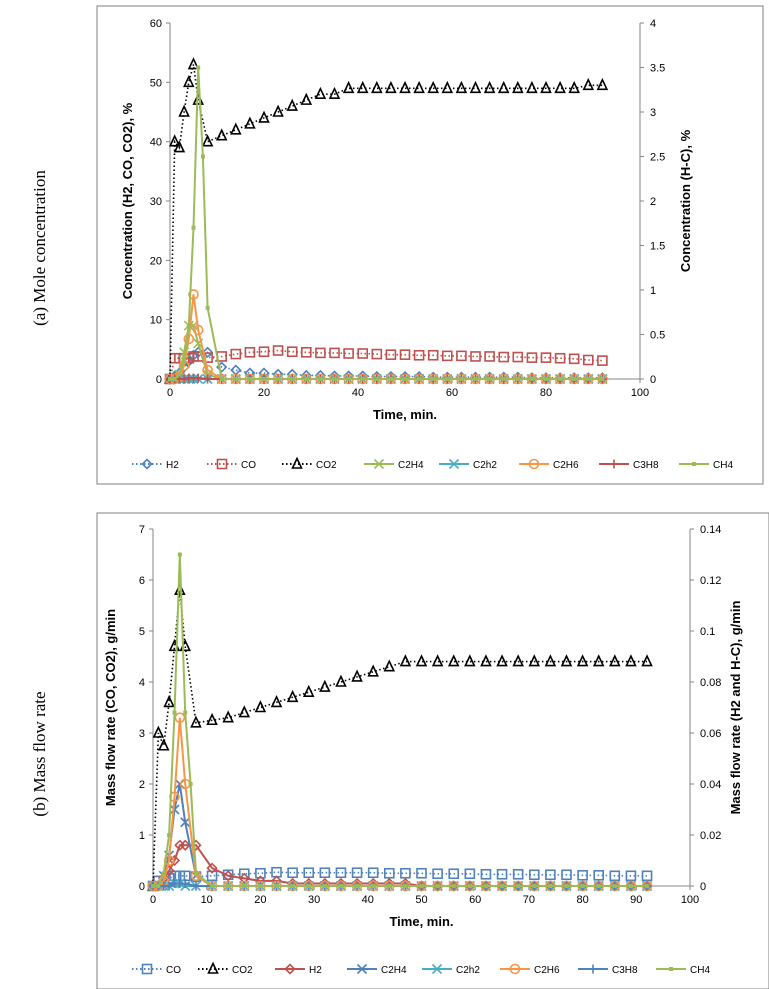 The image size is (769, 989). I want to click on legend: CO CO2 H2 C2H4 C2h2 C2H6 C3H8 CH4, so click(421, 968).